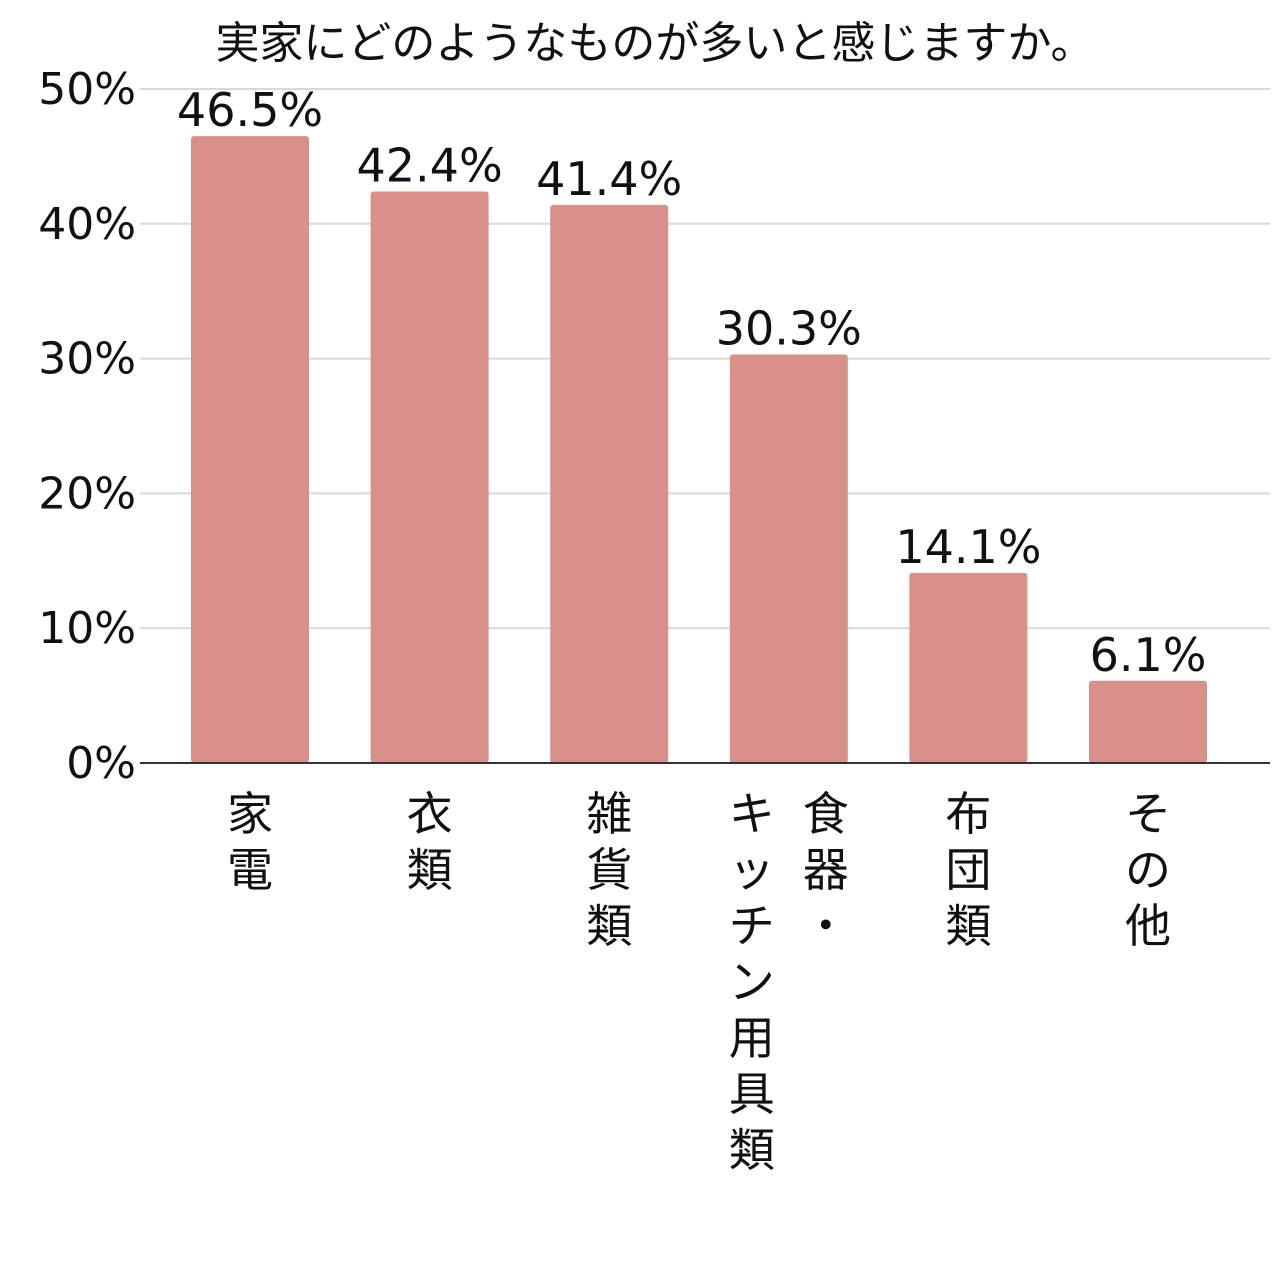  I want to click on chart-title: 実家にどのようなものが多いと感じますか。, so click(654, 43).